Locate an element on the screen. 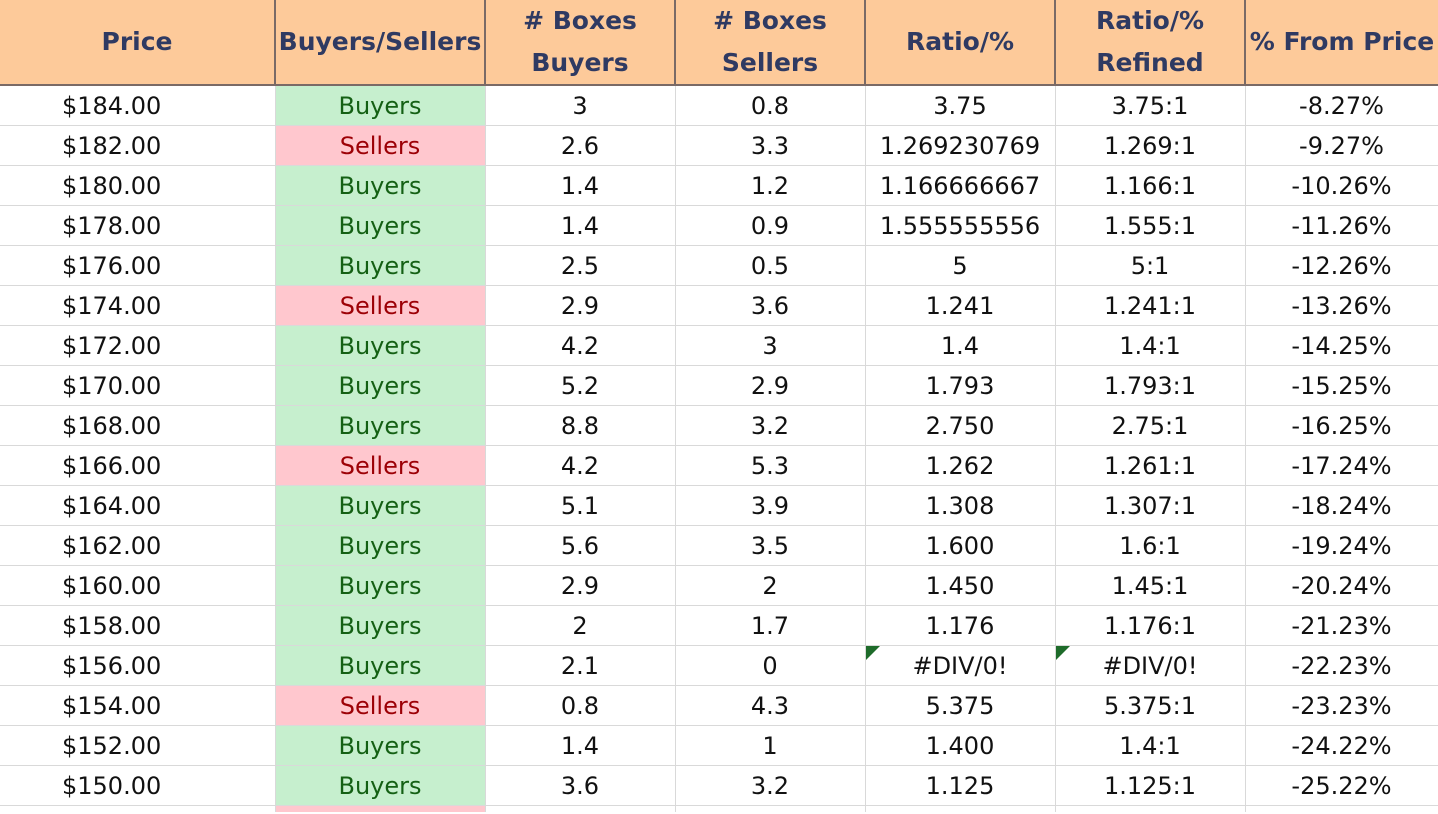 The image size is (1438, 814). boxes-sellers-cell: 5.3 is located at coordinates (770, 465).